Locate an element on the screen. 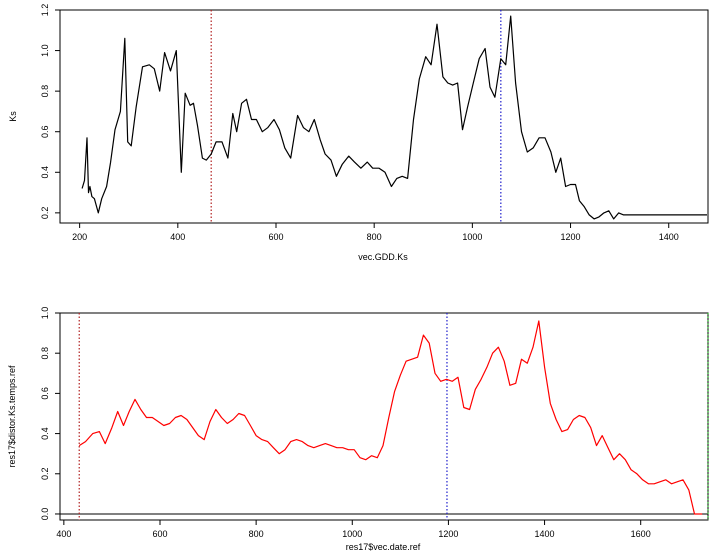 This screenshot has width=718, height=556. x-axis: 400 600 800 1000 1200 1400 1600 is located at coordinates (353, 529).